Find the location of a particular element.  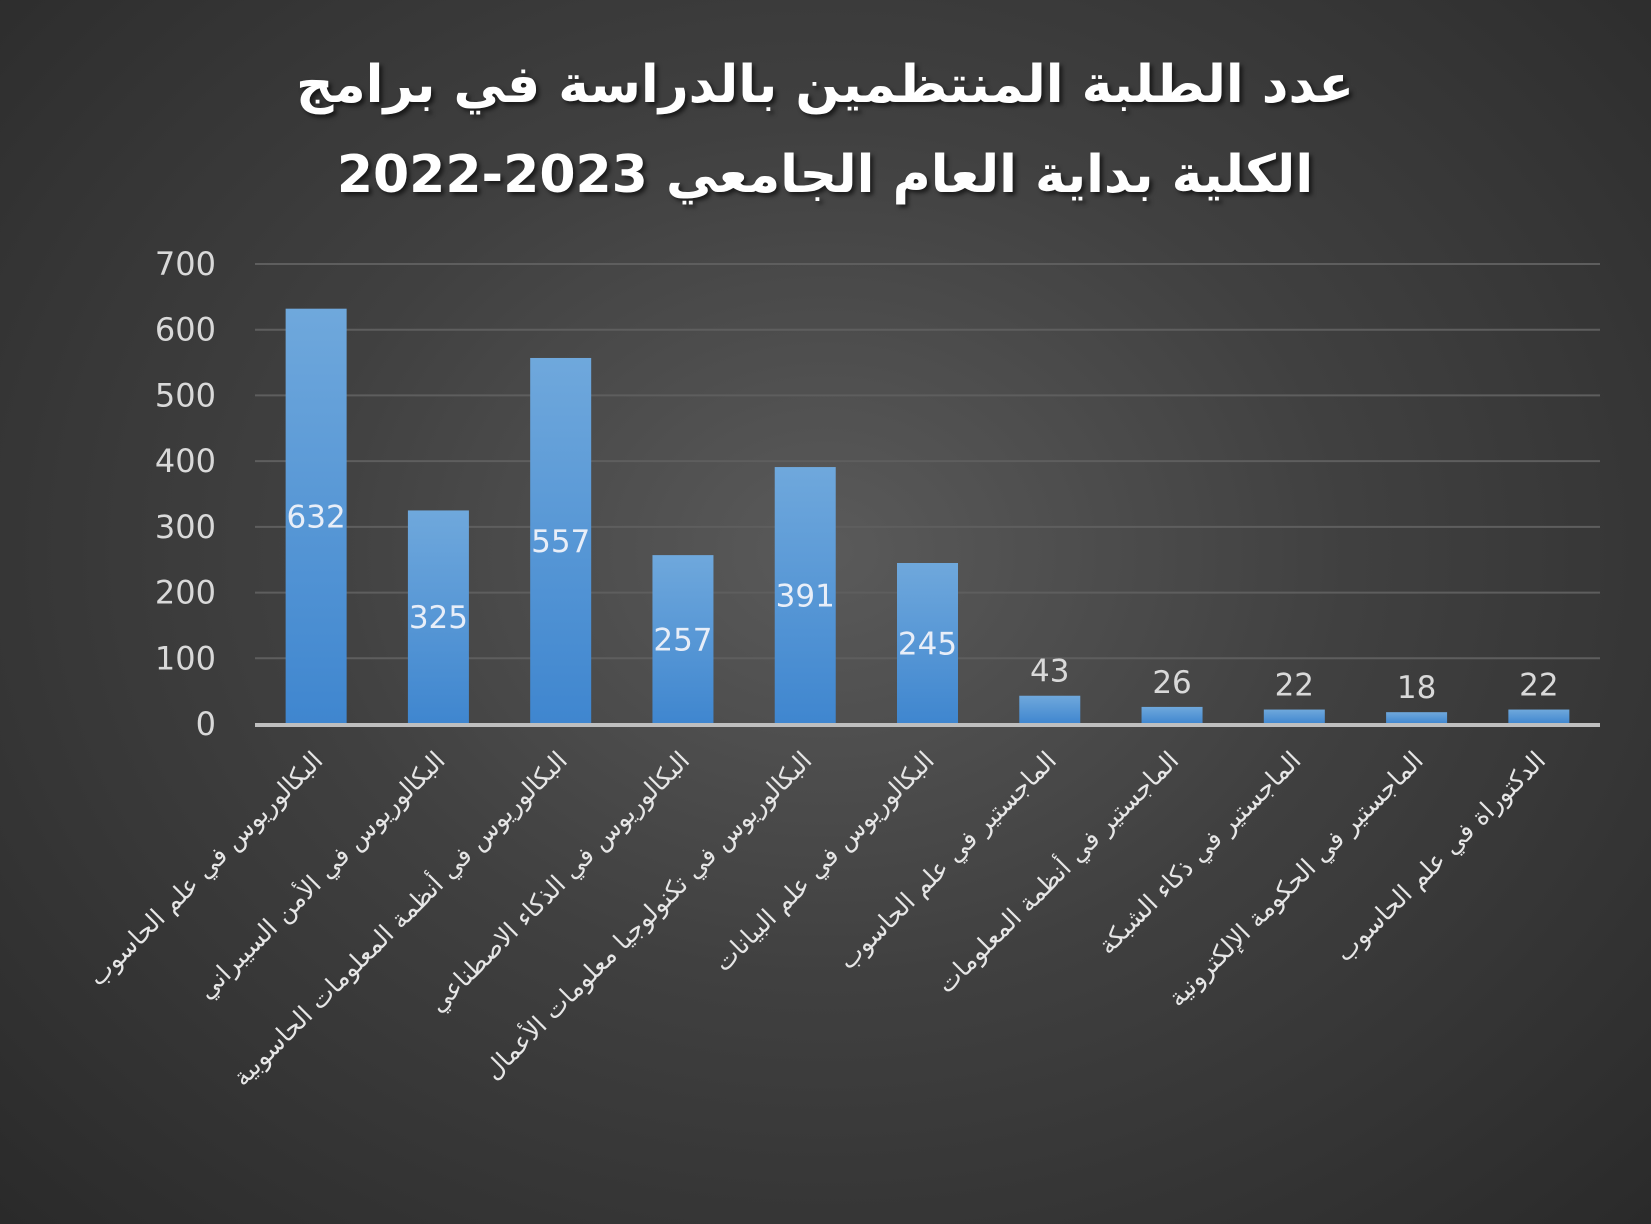

category-label: الماجستير في الحكومة الإلكترونية is located at coordinates (1295, 879).